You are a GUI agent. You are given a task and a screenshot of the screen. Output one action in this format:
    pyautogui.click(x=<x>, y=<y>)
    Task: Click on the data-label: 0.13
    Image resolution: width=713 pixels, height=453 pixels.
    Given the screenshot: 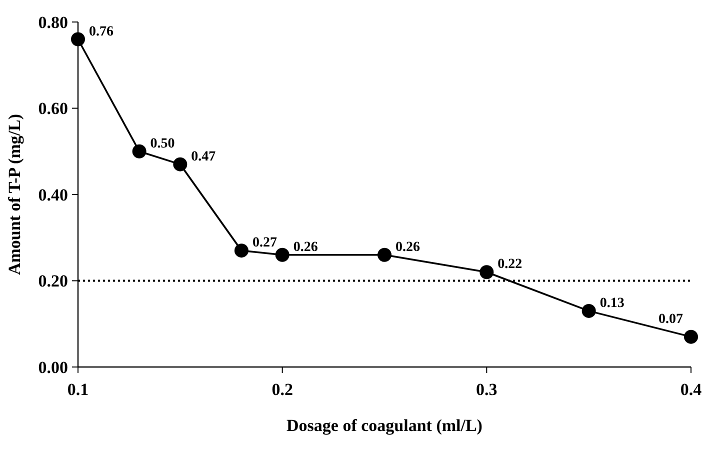 What is the action you would take?
    pyautogui.click(x=612, y=303)
    